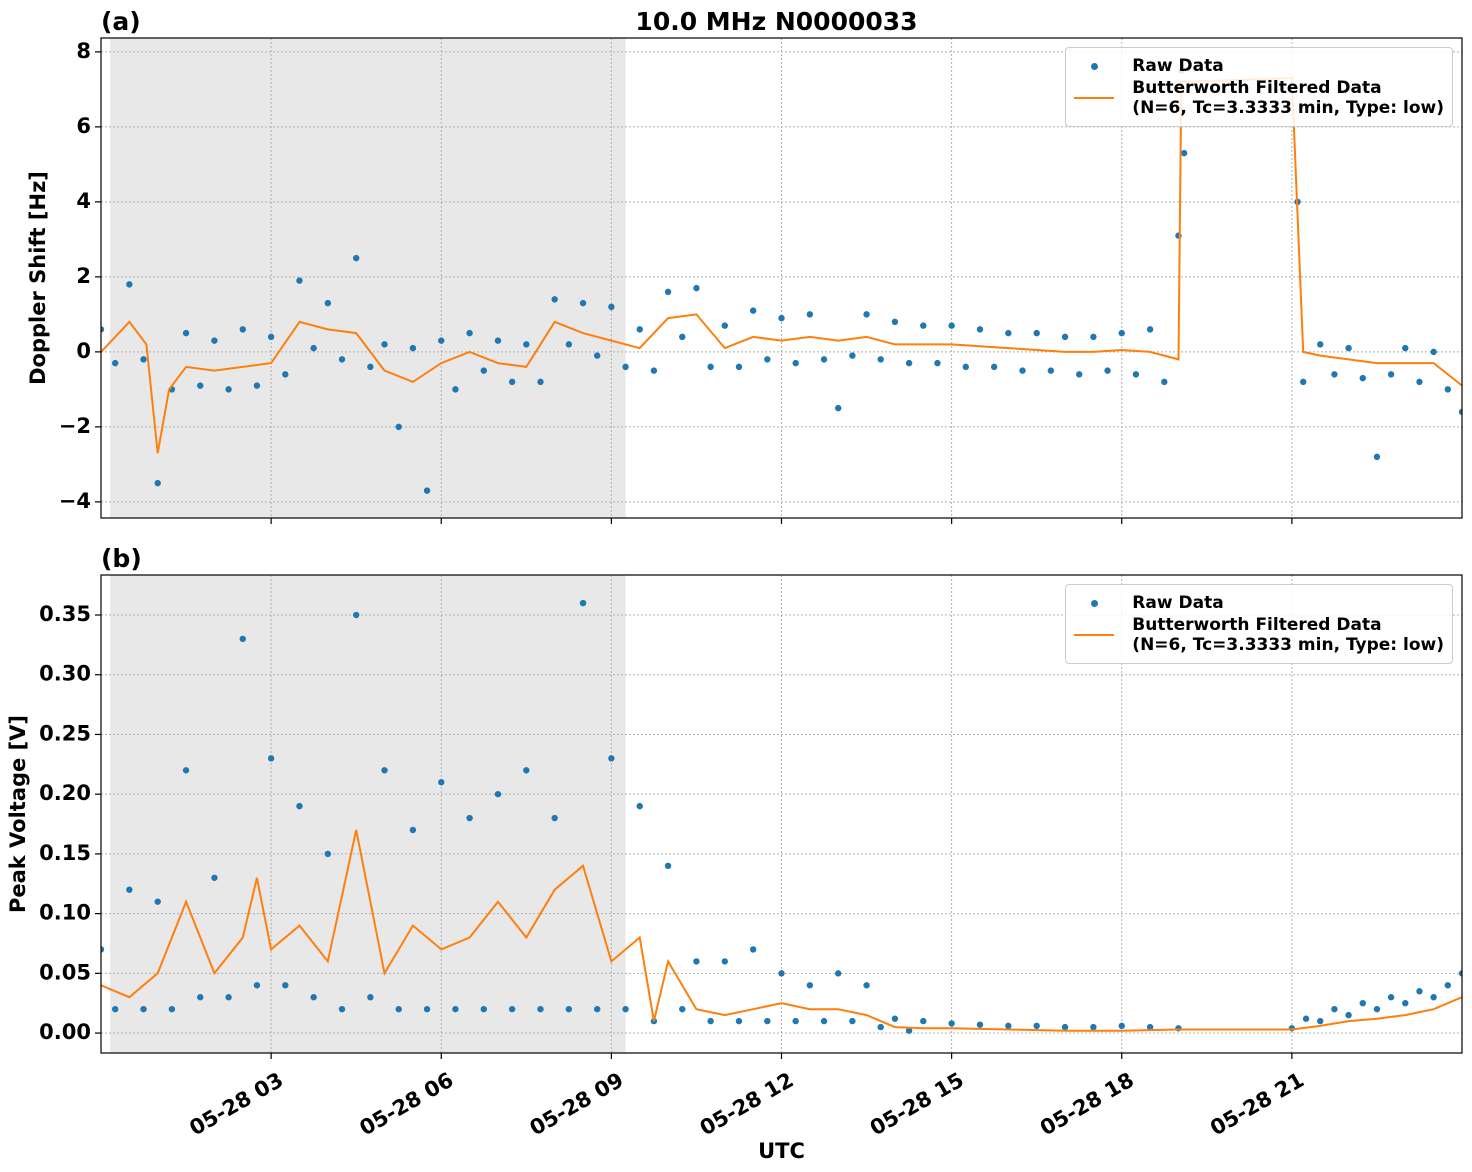  I want to click on legend-marker, so click(1095, 66).